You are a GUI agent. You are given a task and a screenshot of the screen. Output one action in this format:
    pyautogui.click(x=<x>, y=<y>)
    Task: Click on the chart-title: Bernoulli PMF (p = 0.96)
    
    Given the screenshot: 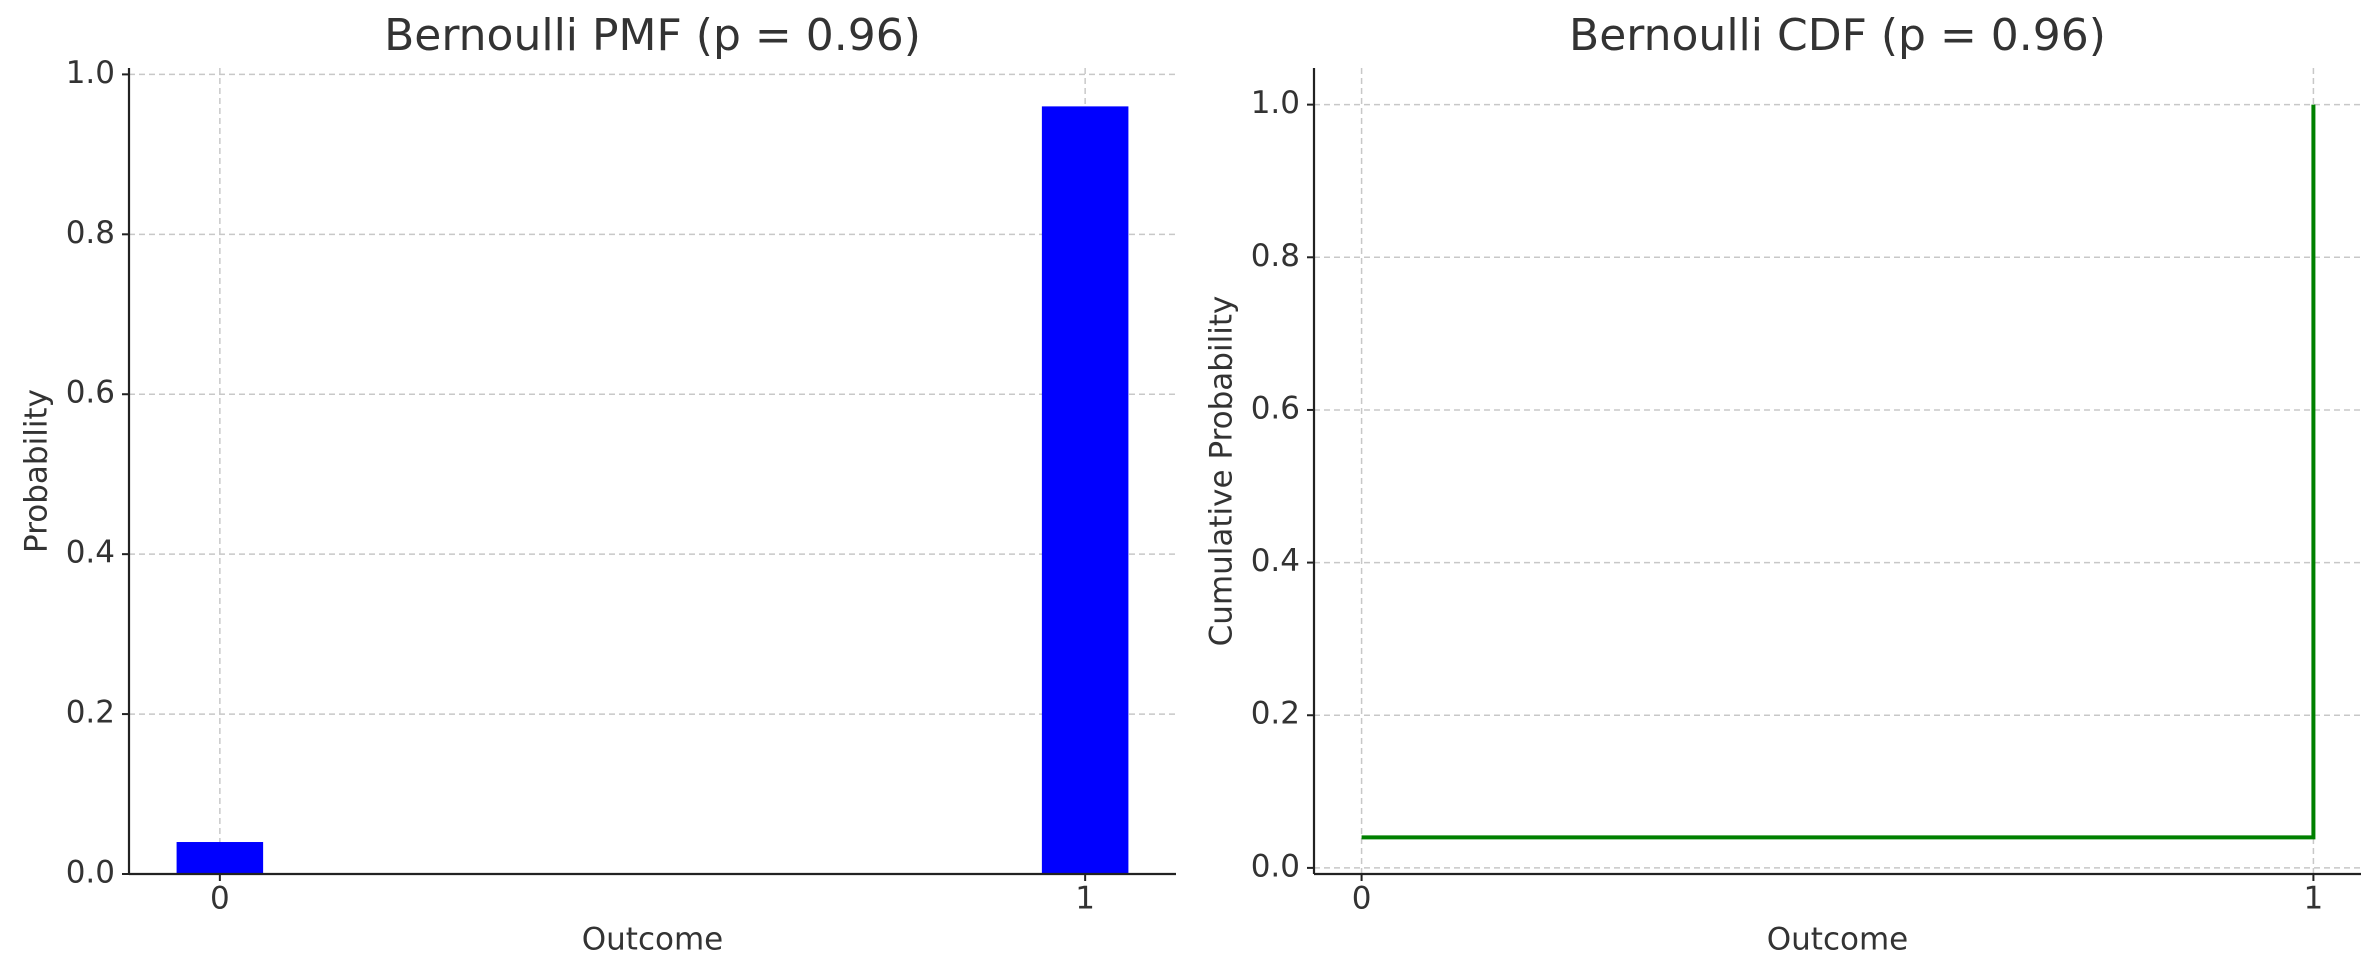 What is the action you would take?
    pyautogui.click(x=652, y=35)
    